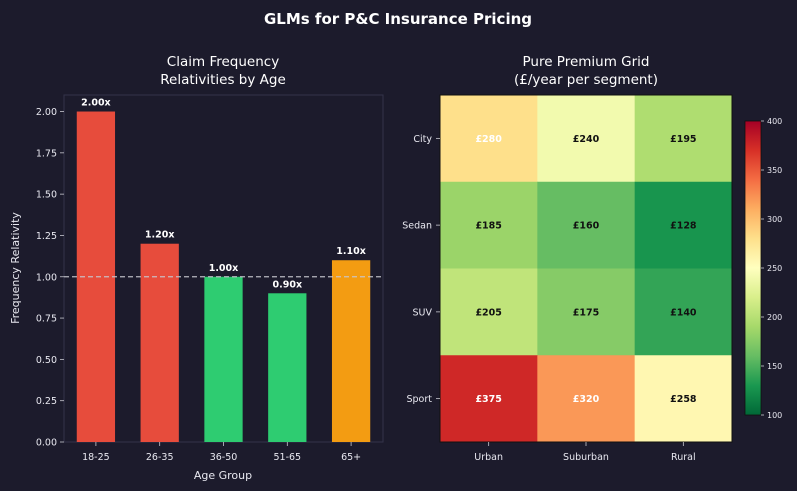 The image size is (797, 491). I want to click on figure-title: GLMs for P&C Insurance Pricing, so click(398, 19).